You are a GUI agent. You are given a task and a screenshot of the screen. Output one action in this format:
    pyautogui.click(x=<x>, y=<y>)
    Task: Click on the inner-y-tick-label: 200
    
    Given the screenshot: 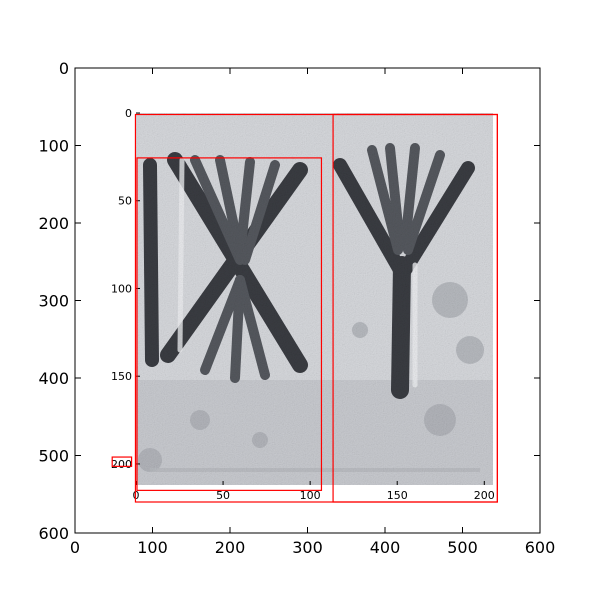 What is the action you would take?
    pyautogui.click(x=121, y=464)
    